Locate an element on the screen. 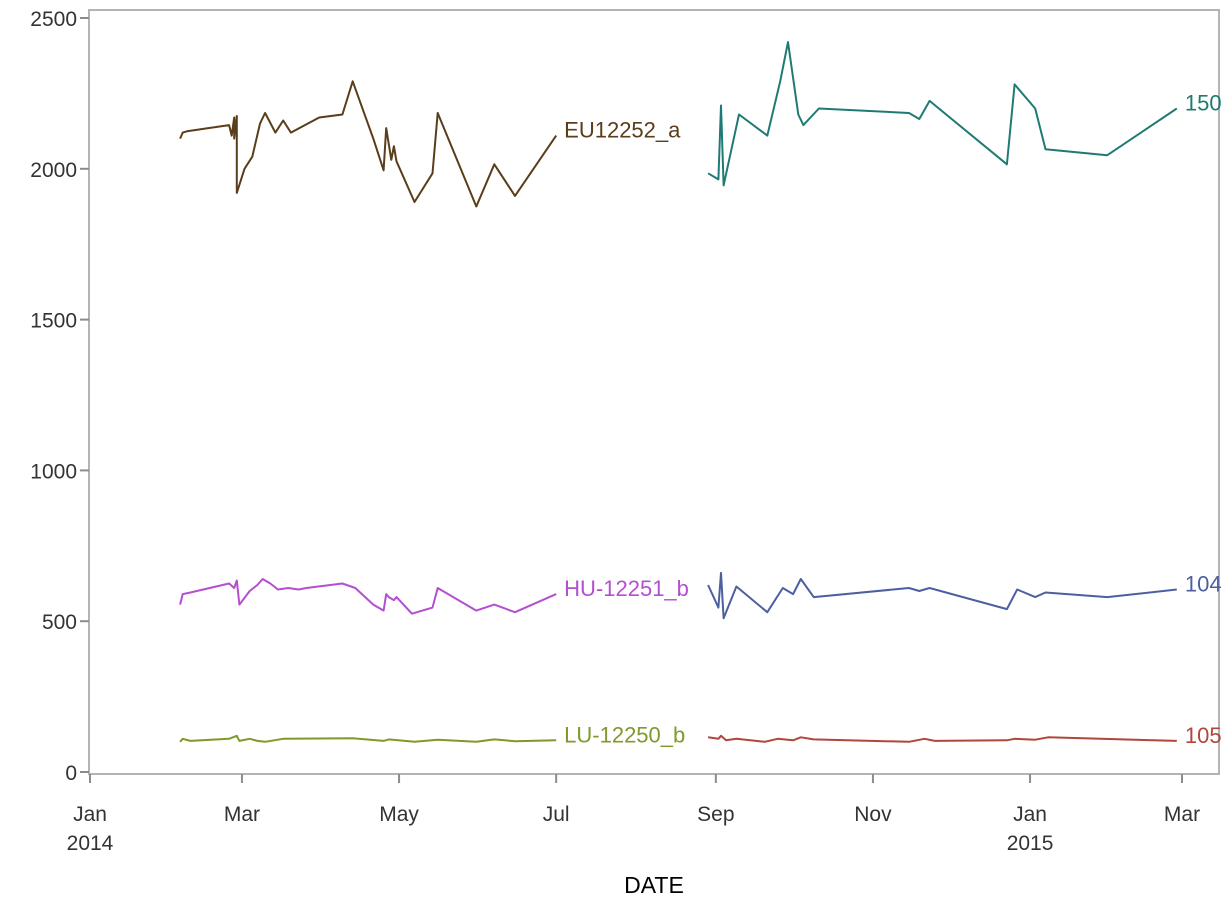 The width and height of the screenshot is (1222, 905). x-axis: Jan 2014 Mar May Jul Sep Nov Jan 2015 Mar is located at coordinates (633, 814).